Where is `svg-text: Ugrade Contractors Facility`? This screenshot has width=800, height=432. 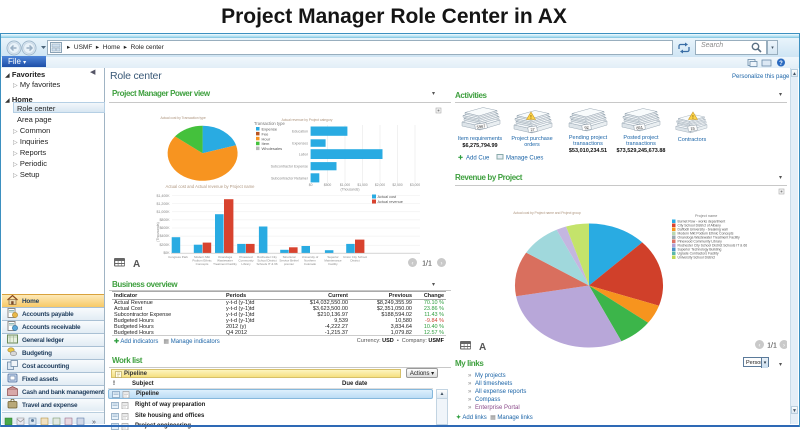
svg-text: Ugrade Contractors Facility is located at coordinates (698, 254).